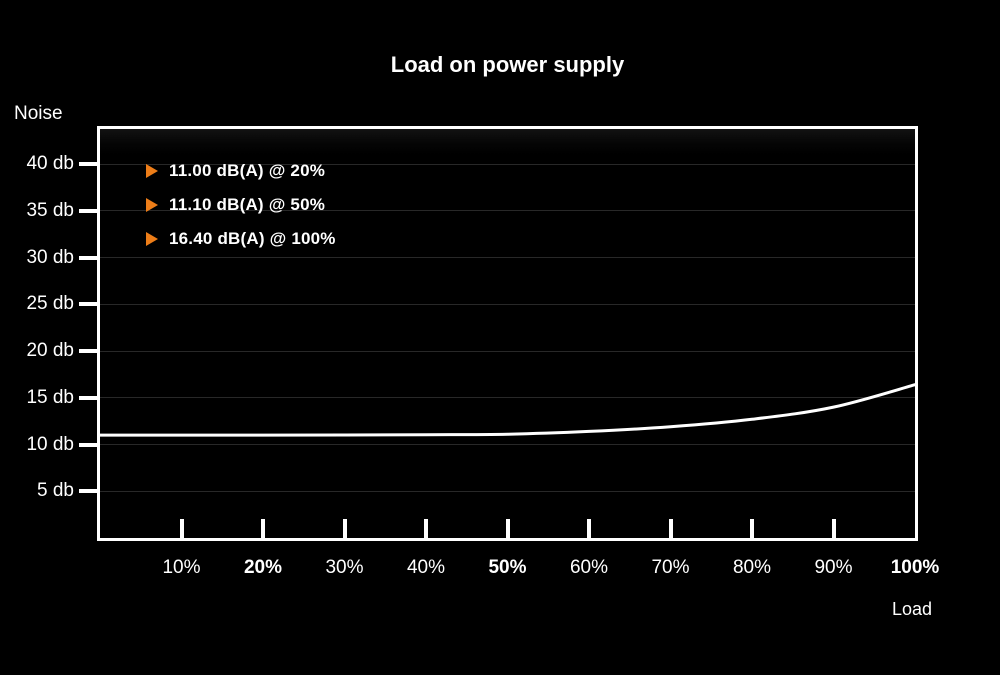  Describe the element at coordinates (833, 567) in the screenshot. I see `x-tick-label: 90%` at that location.